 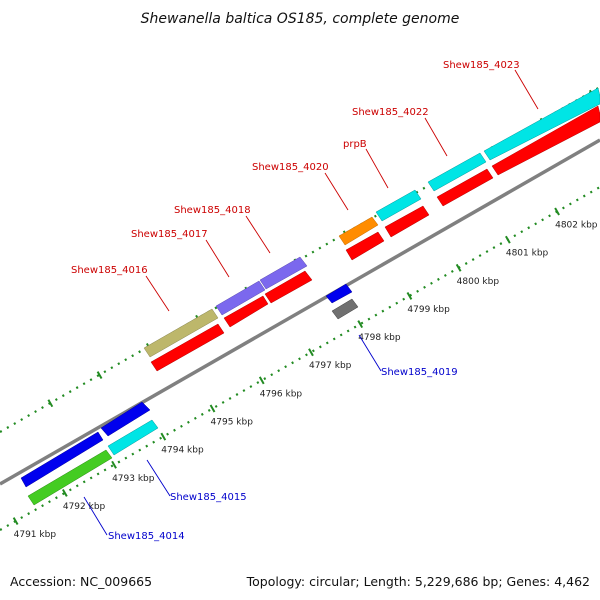 What do you see at coordinates (290, 167) in the screenshot?
I see `gene-label: Shew185_4020` at bounding box center [290, 167].